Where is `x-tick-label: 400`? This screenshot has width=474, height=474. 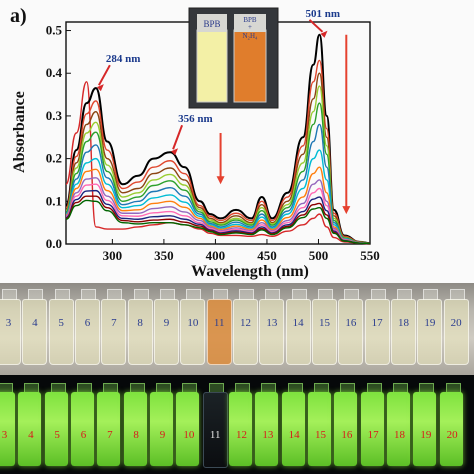
x-tick-label: 400 is located at coordinates (216, 255).